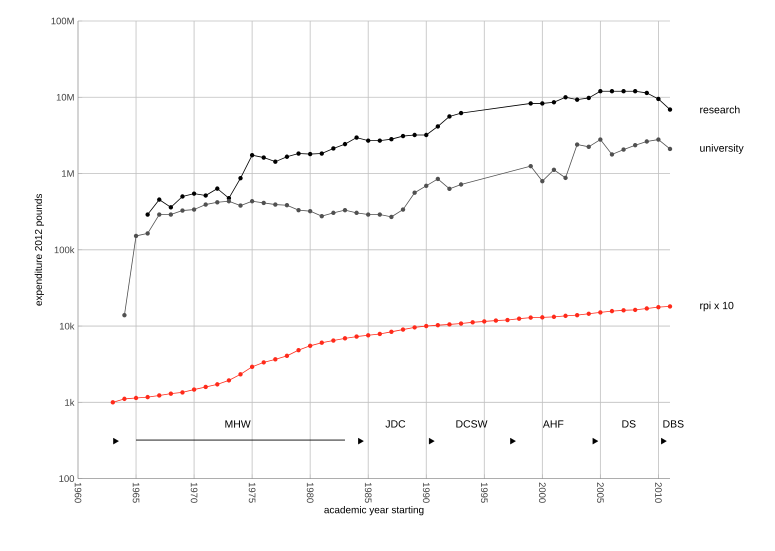 The width and height of the screenshot is (775, 551). Describe the element at coordinates (395, 424) in the screenshot. I see `annotation: JDC` at that location.